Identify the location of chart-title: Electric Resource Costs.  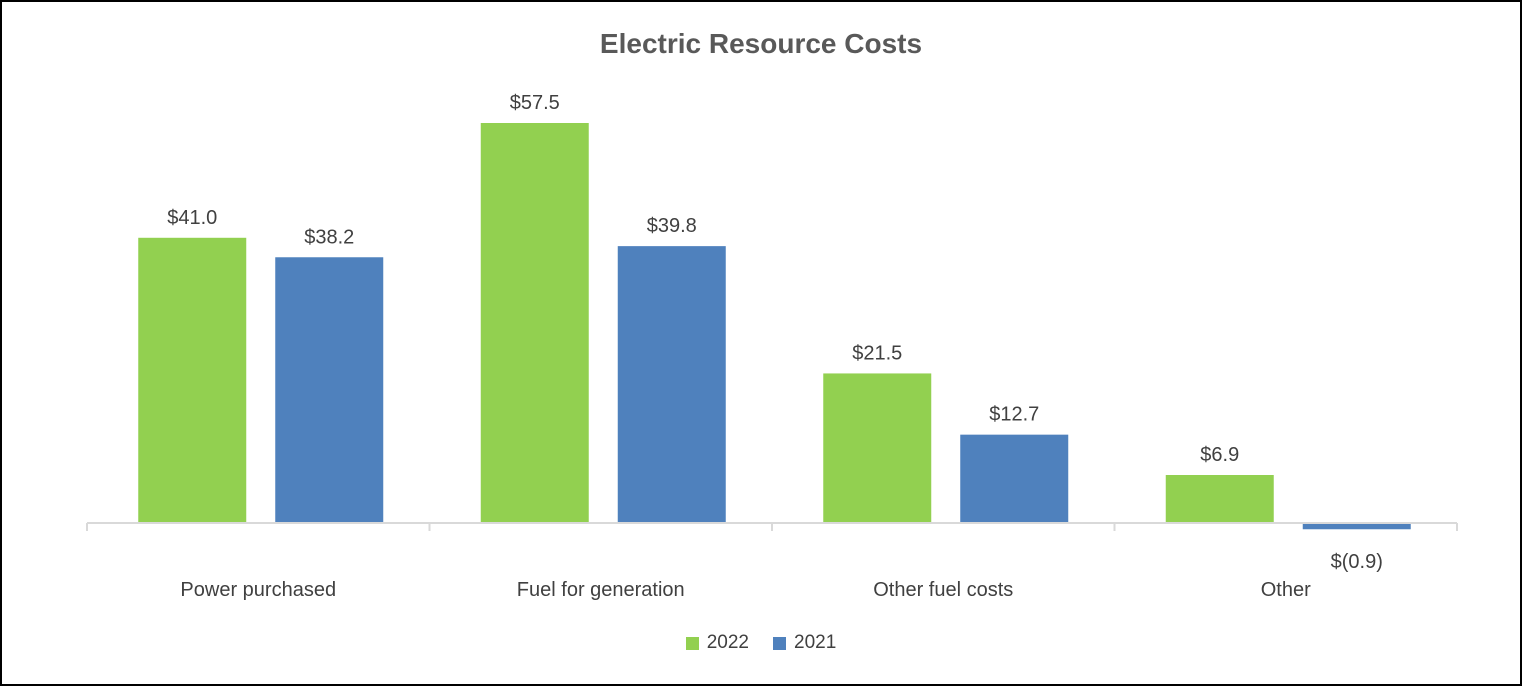
(761, 43).